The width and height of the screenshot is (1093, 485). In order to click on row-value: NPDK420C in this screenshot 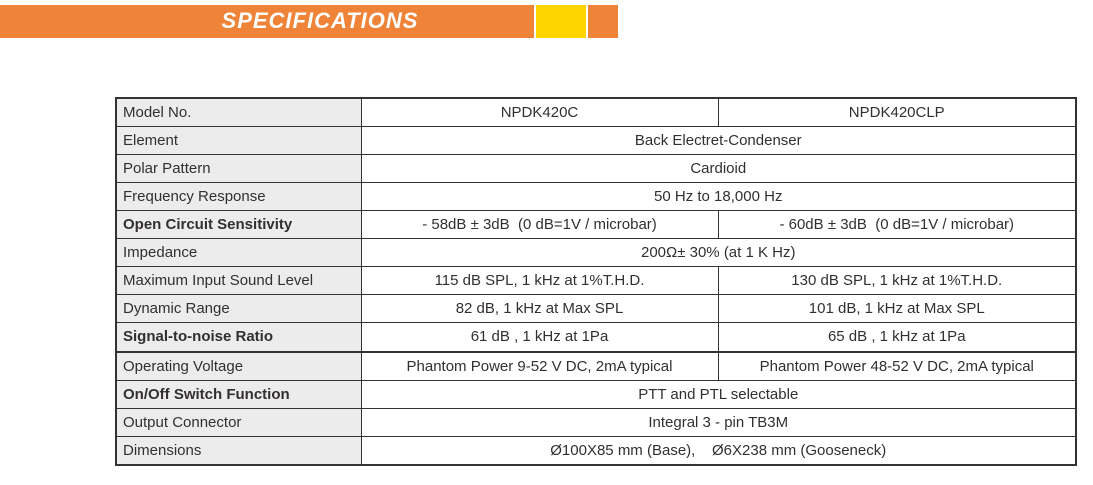, I will do `click(539, 112)`.